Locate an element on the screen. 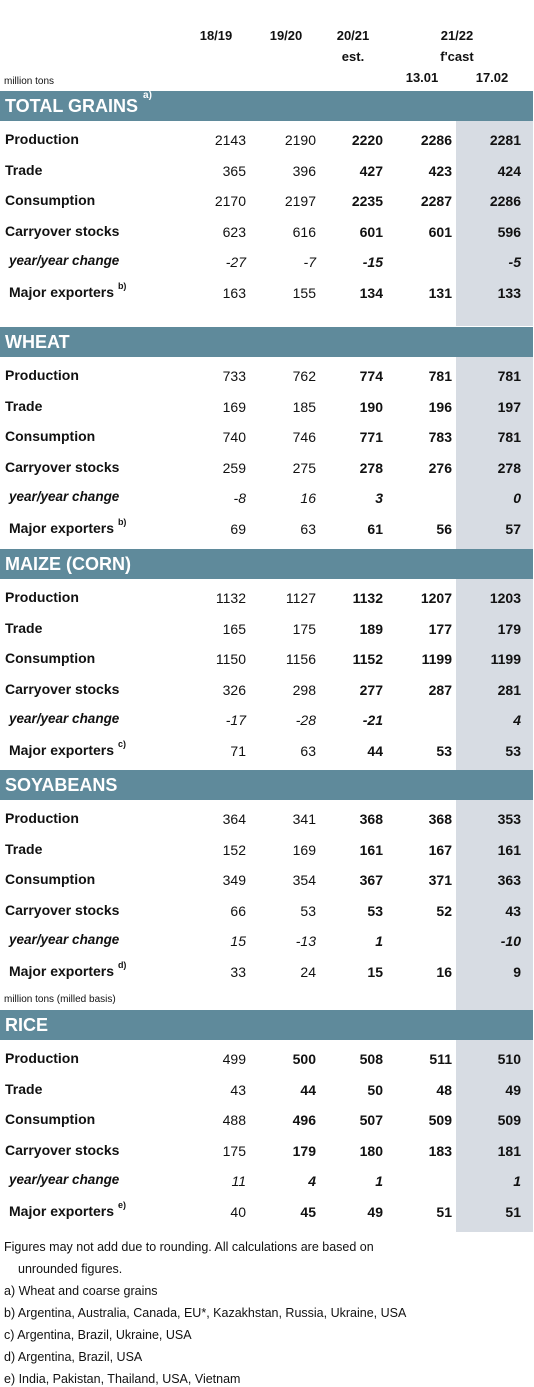  cell-col-1: -8 is located at coordinates (239, 498).